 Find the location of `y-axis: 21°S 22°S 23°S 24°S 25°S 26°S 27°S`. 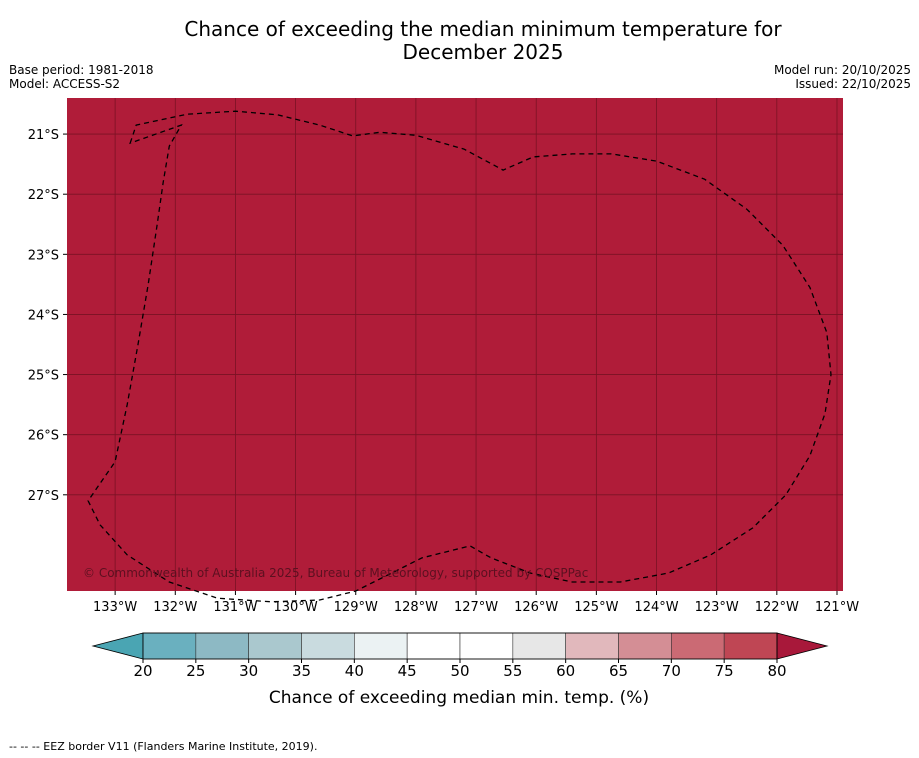

y-axis: 21°S 22°S 23°S 24°S 25°S 26°S 27°S is located at coordinates (47, 316).